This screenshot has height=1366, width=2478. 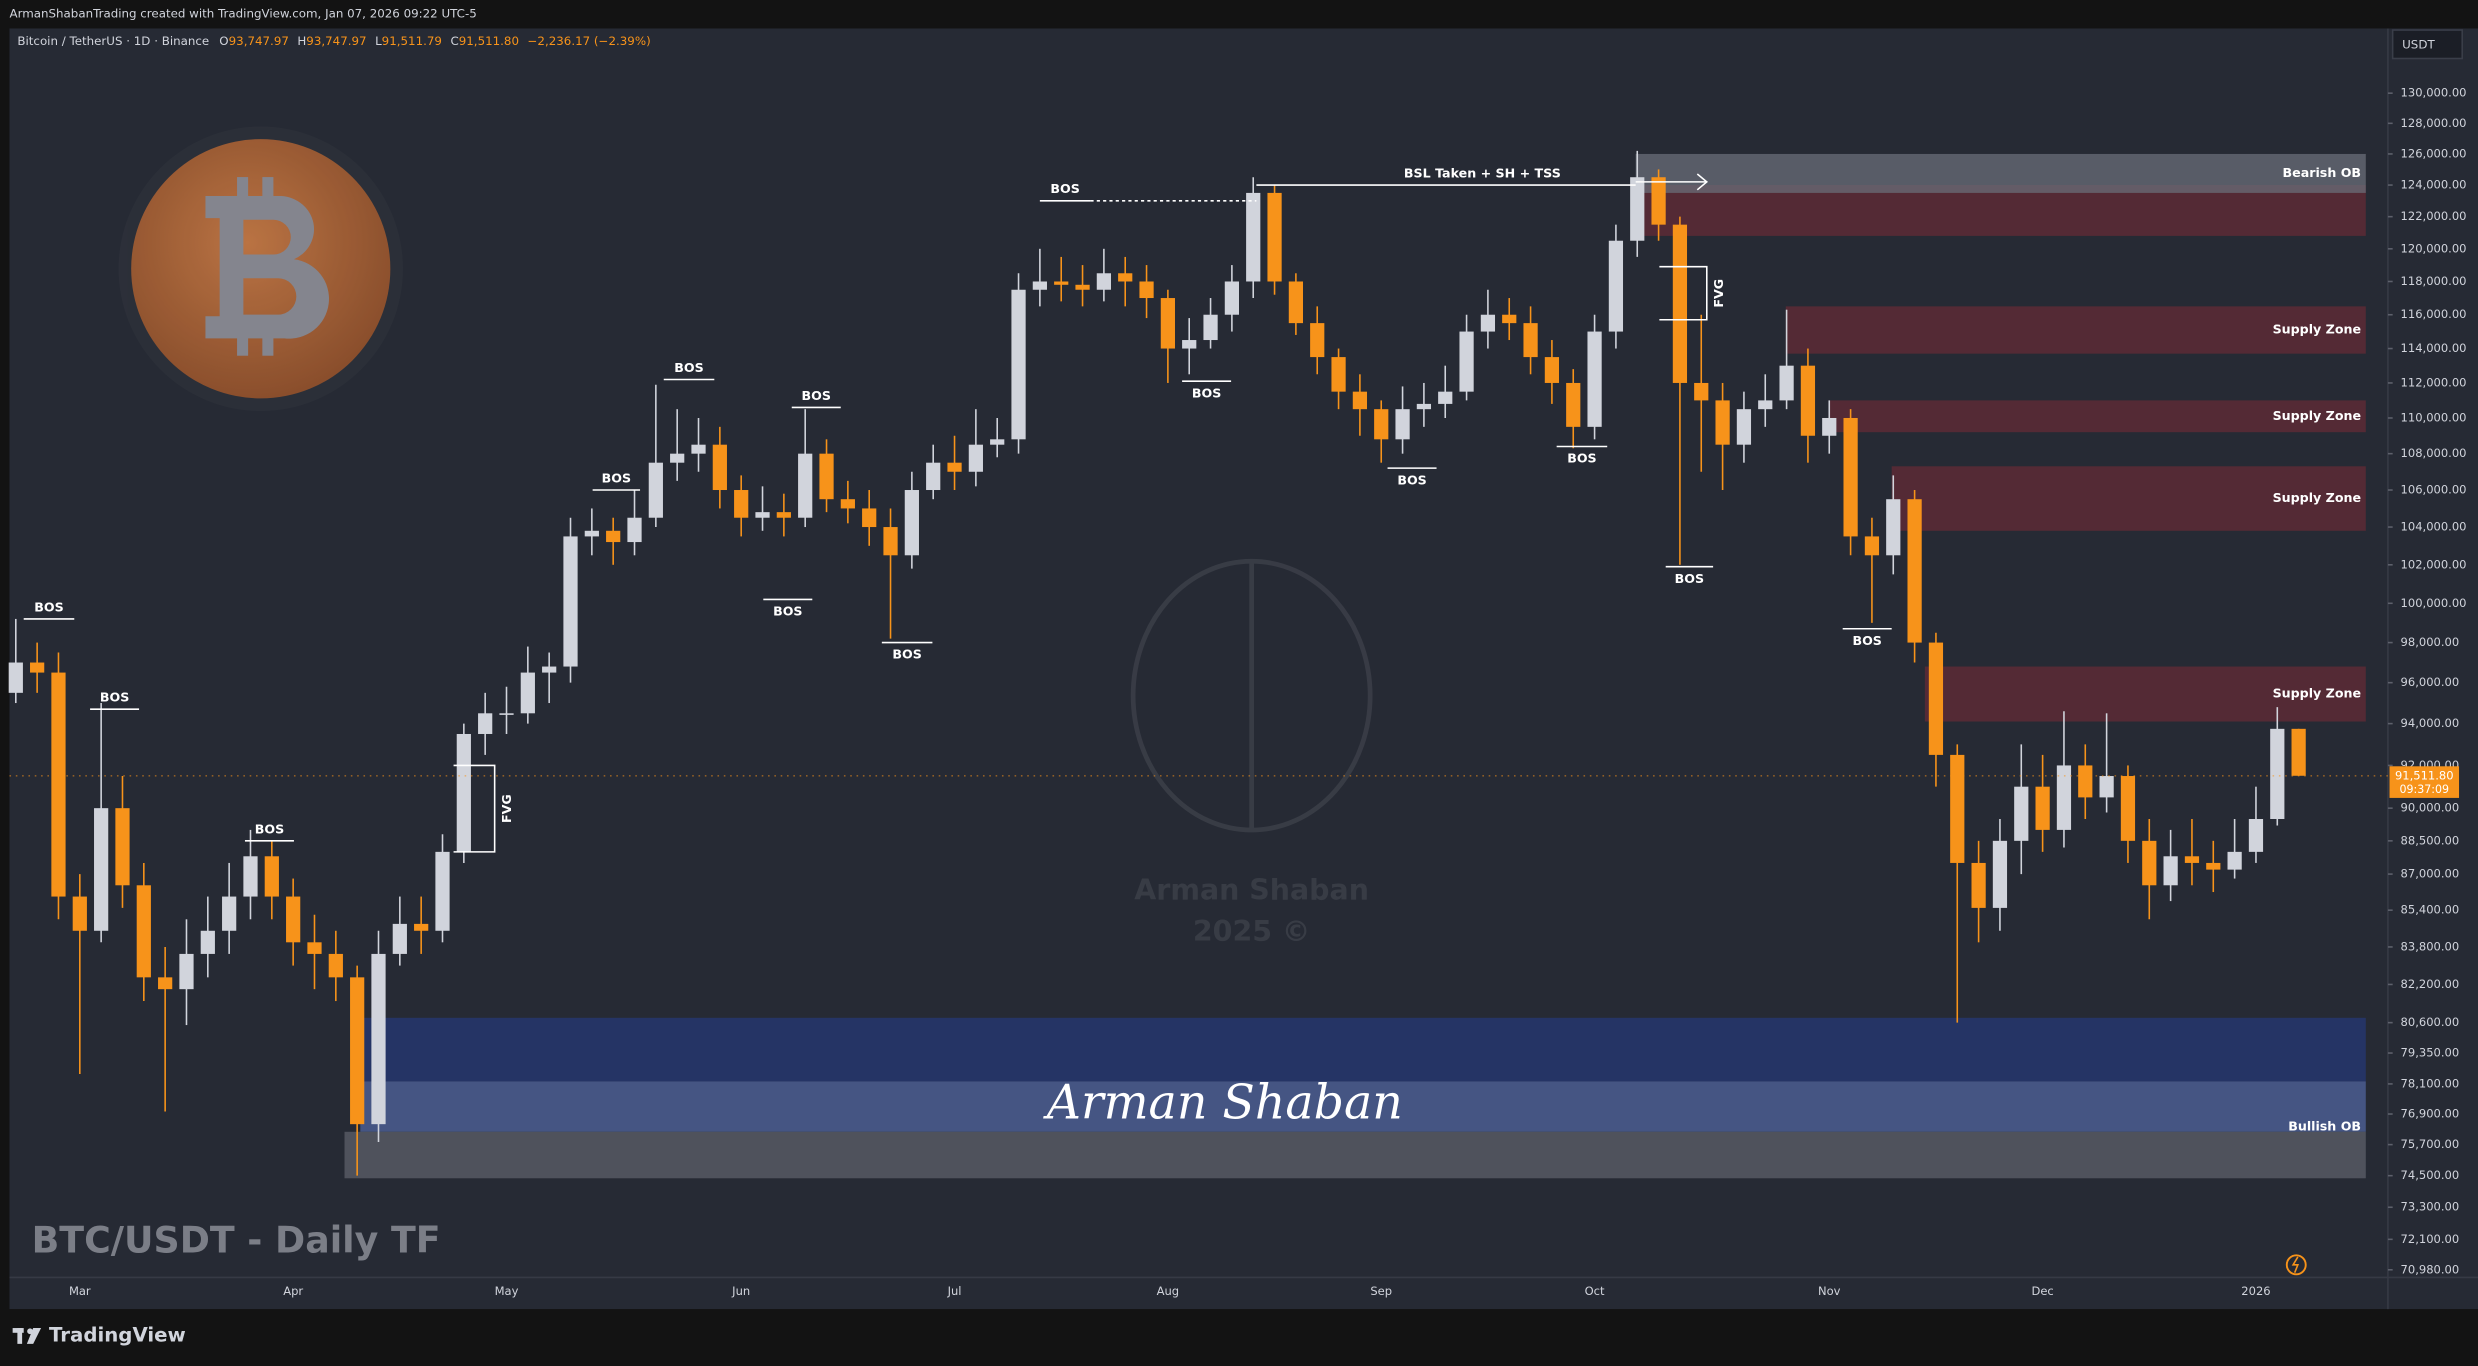 I want to click on y-tick-label: 83,800.00, so click(x=2430, y=946).